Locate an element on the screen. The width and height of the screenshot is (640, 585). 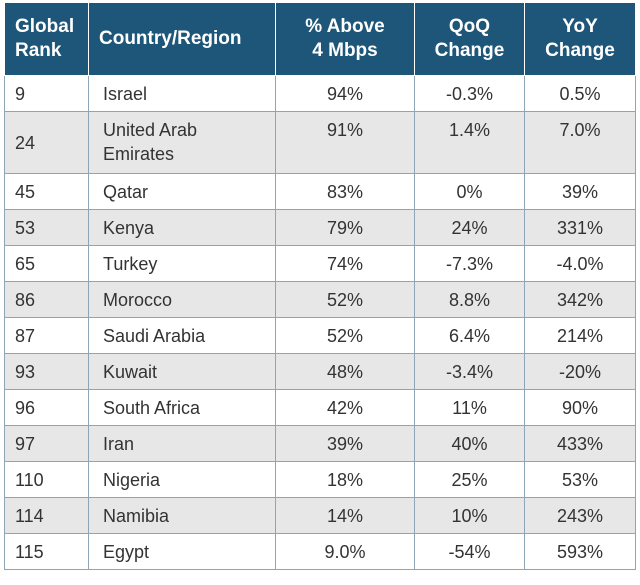
pct-cell: 83% is located at coordinates (345, 191).